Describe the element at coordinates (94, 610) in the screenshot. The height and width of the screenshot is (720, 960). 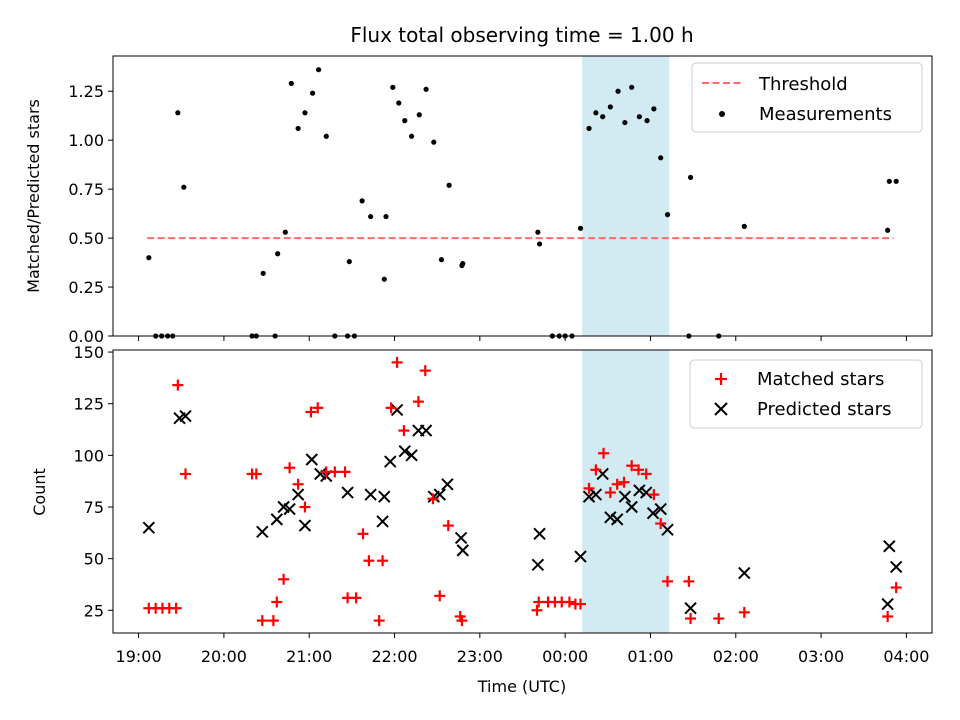
I see `bottom-y-tick-label: 25` at that location.